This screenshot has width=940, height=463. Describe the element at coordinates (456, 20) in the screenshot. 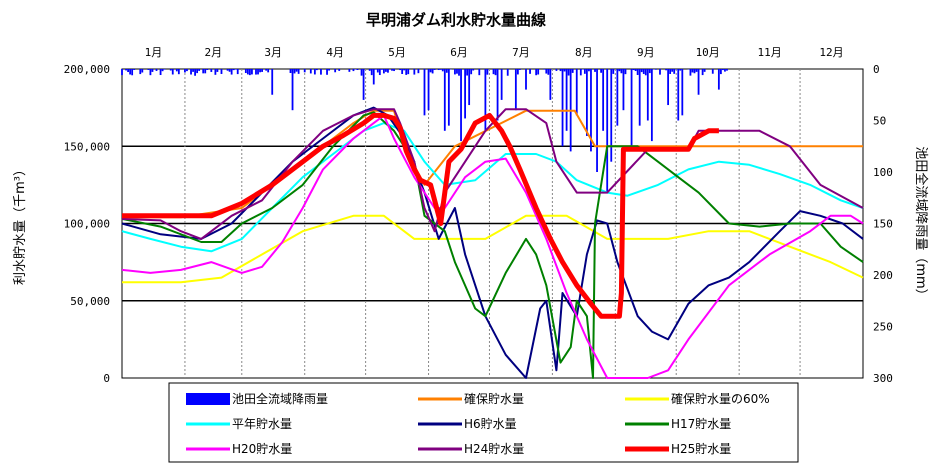

I see `chart-title: 早明浦ダム利水貯水量曲線` at that location.